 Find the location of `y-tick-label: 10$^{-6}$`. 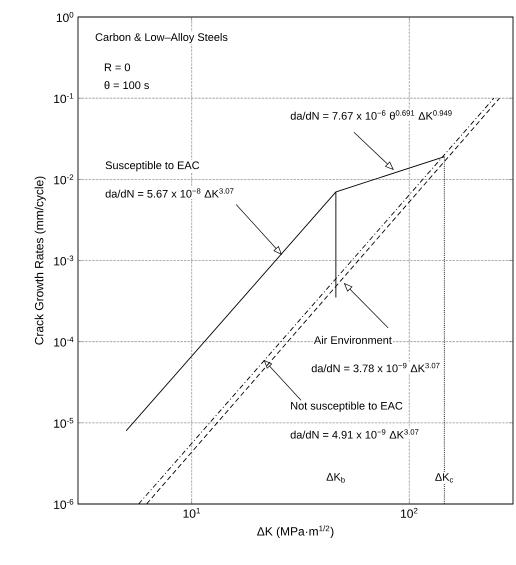

y-tick-label: 10$^{-6}$ is located at coordinates (64, 504).